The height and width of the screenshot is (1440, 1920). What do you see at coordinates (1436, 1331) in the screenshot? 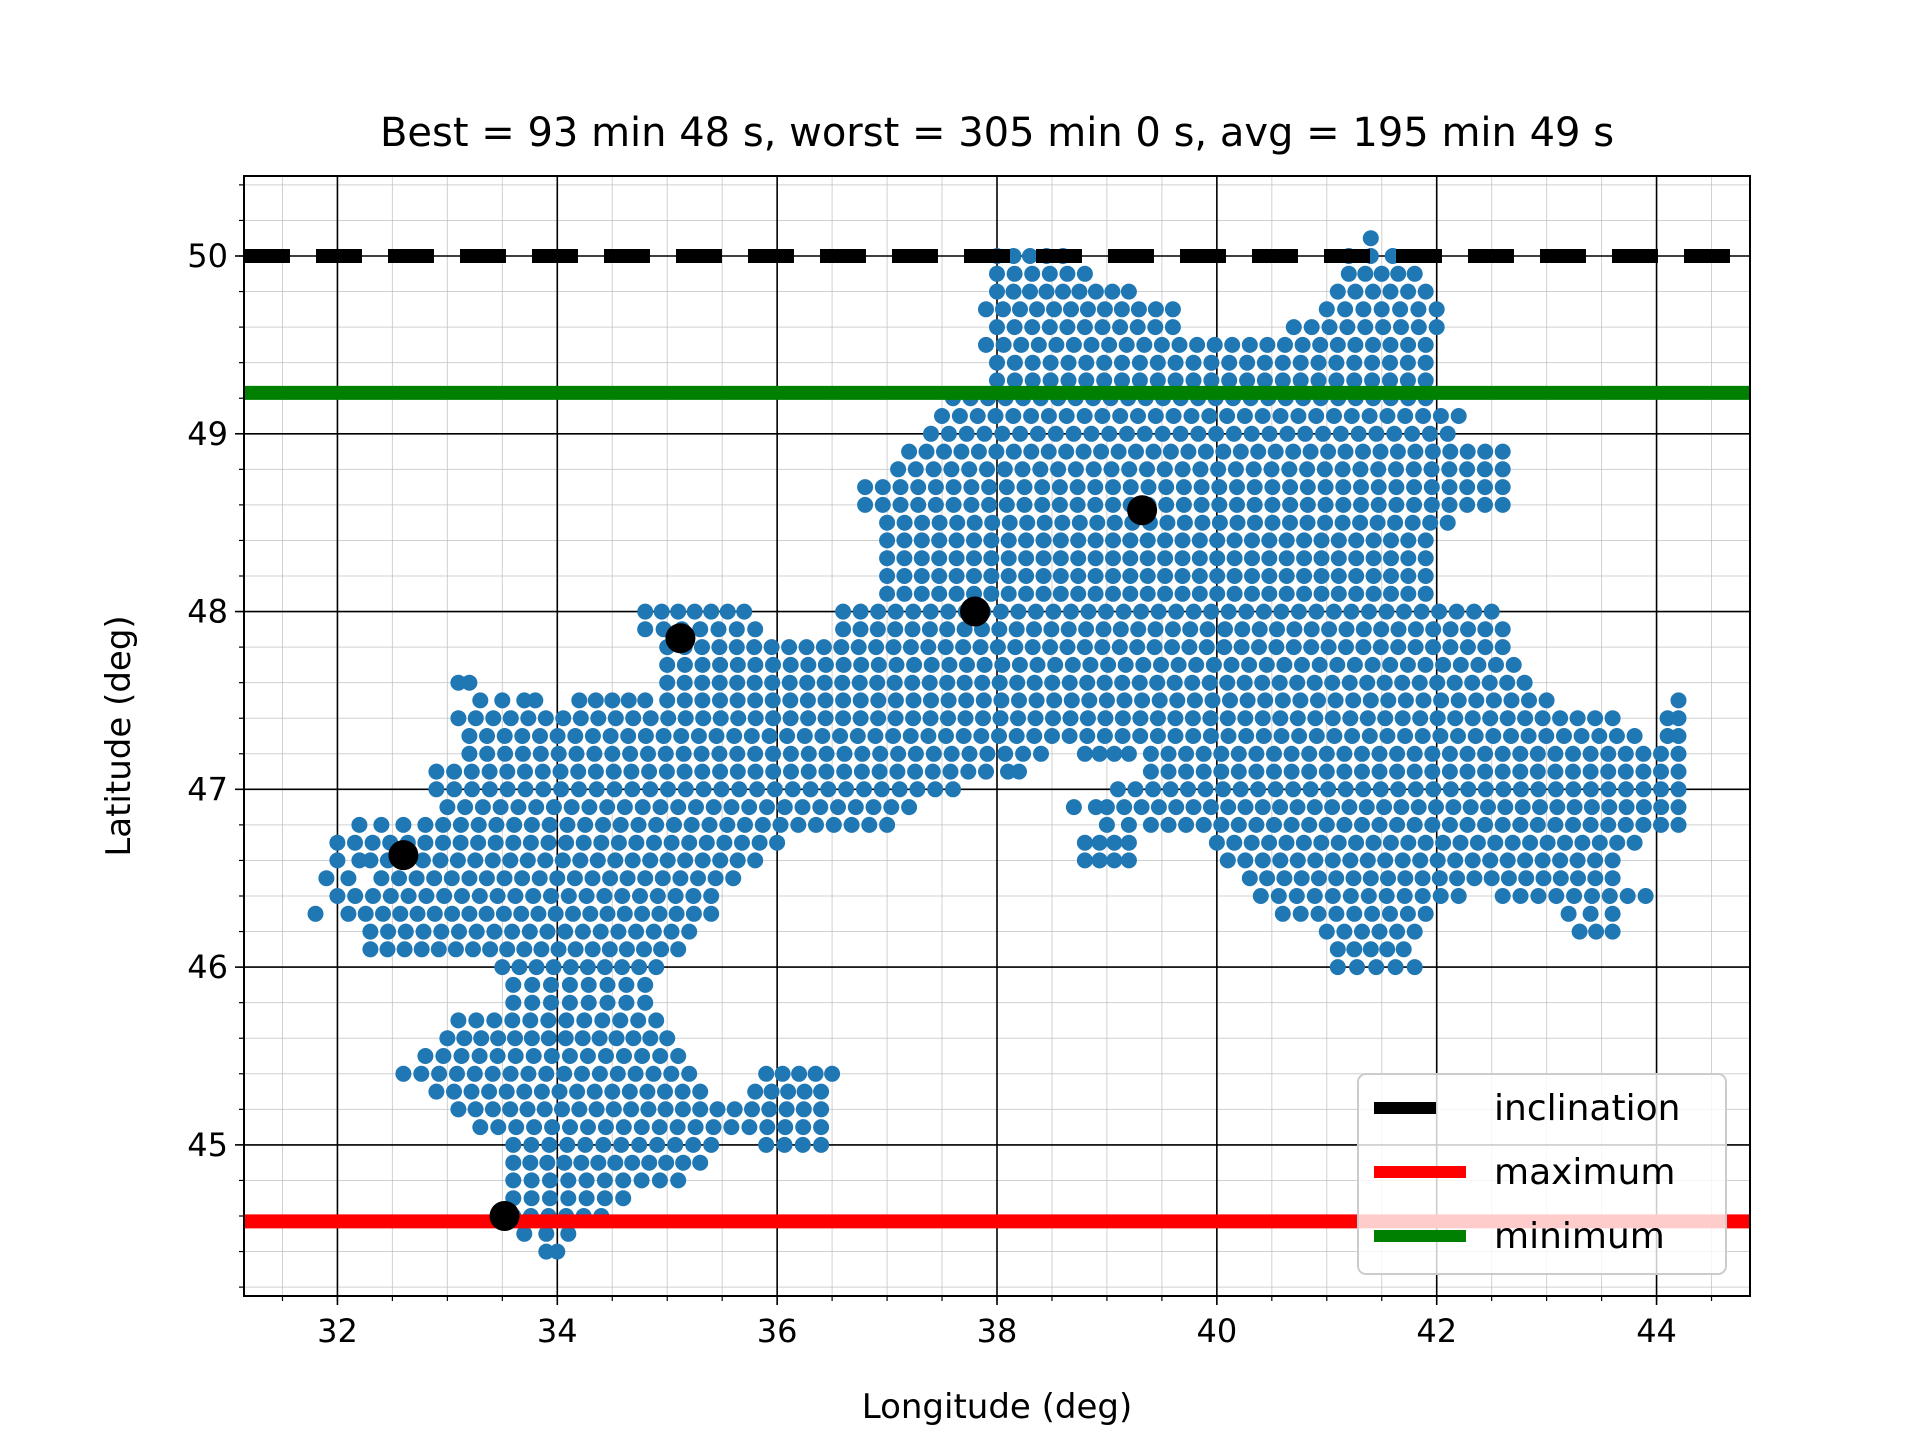
I see `x-tick-label: 42` at bounding box center [1436, 1331].